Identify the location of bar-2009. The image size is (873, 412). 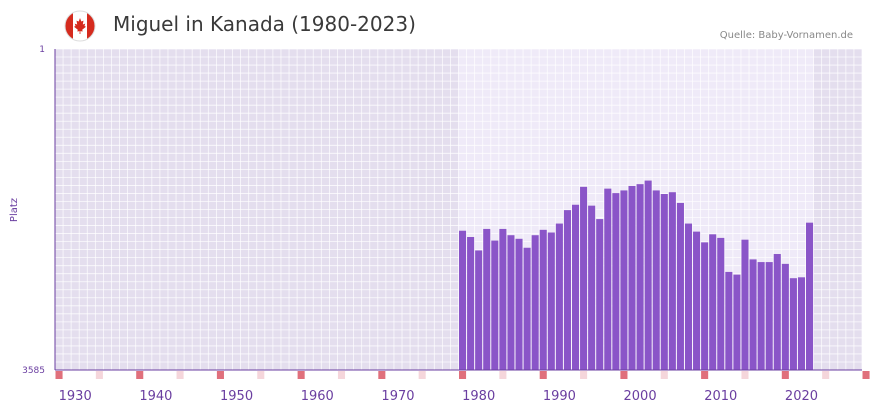
(713, 302).